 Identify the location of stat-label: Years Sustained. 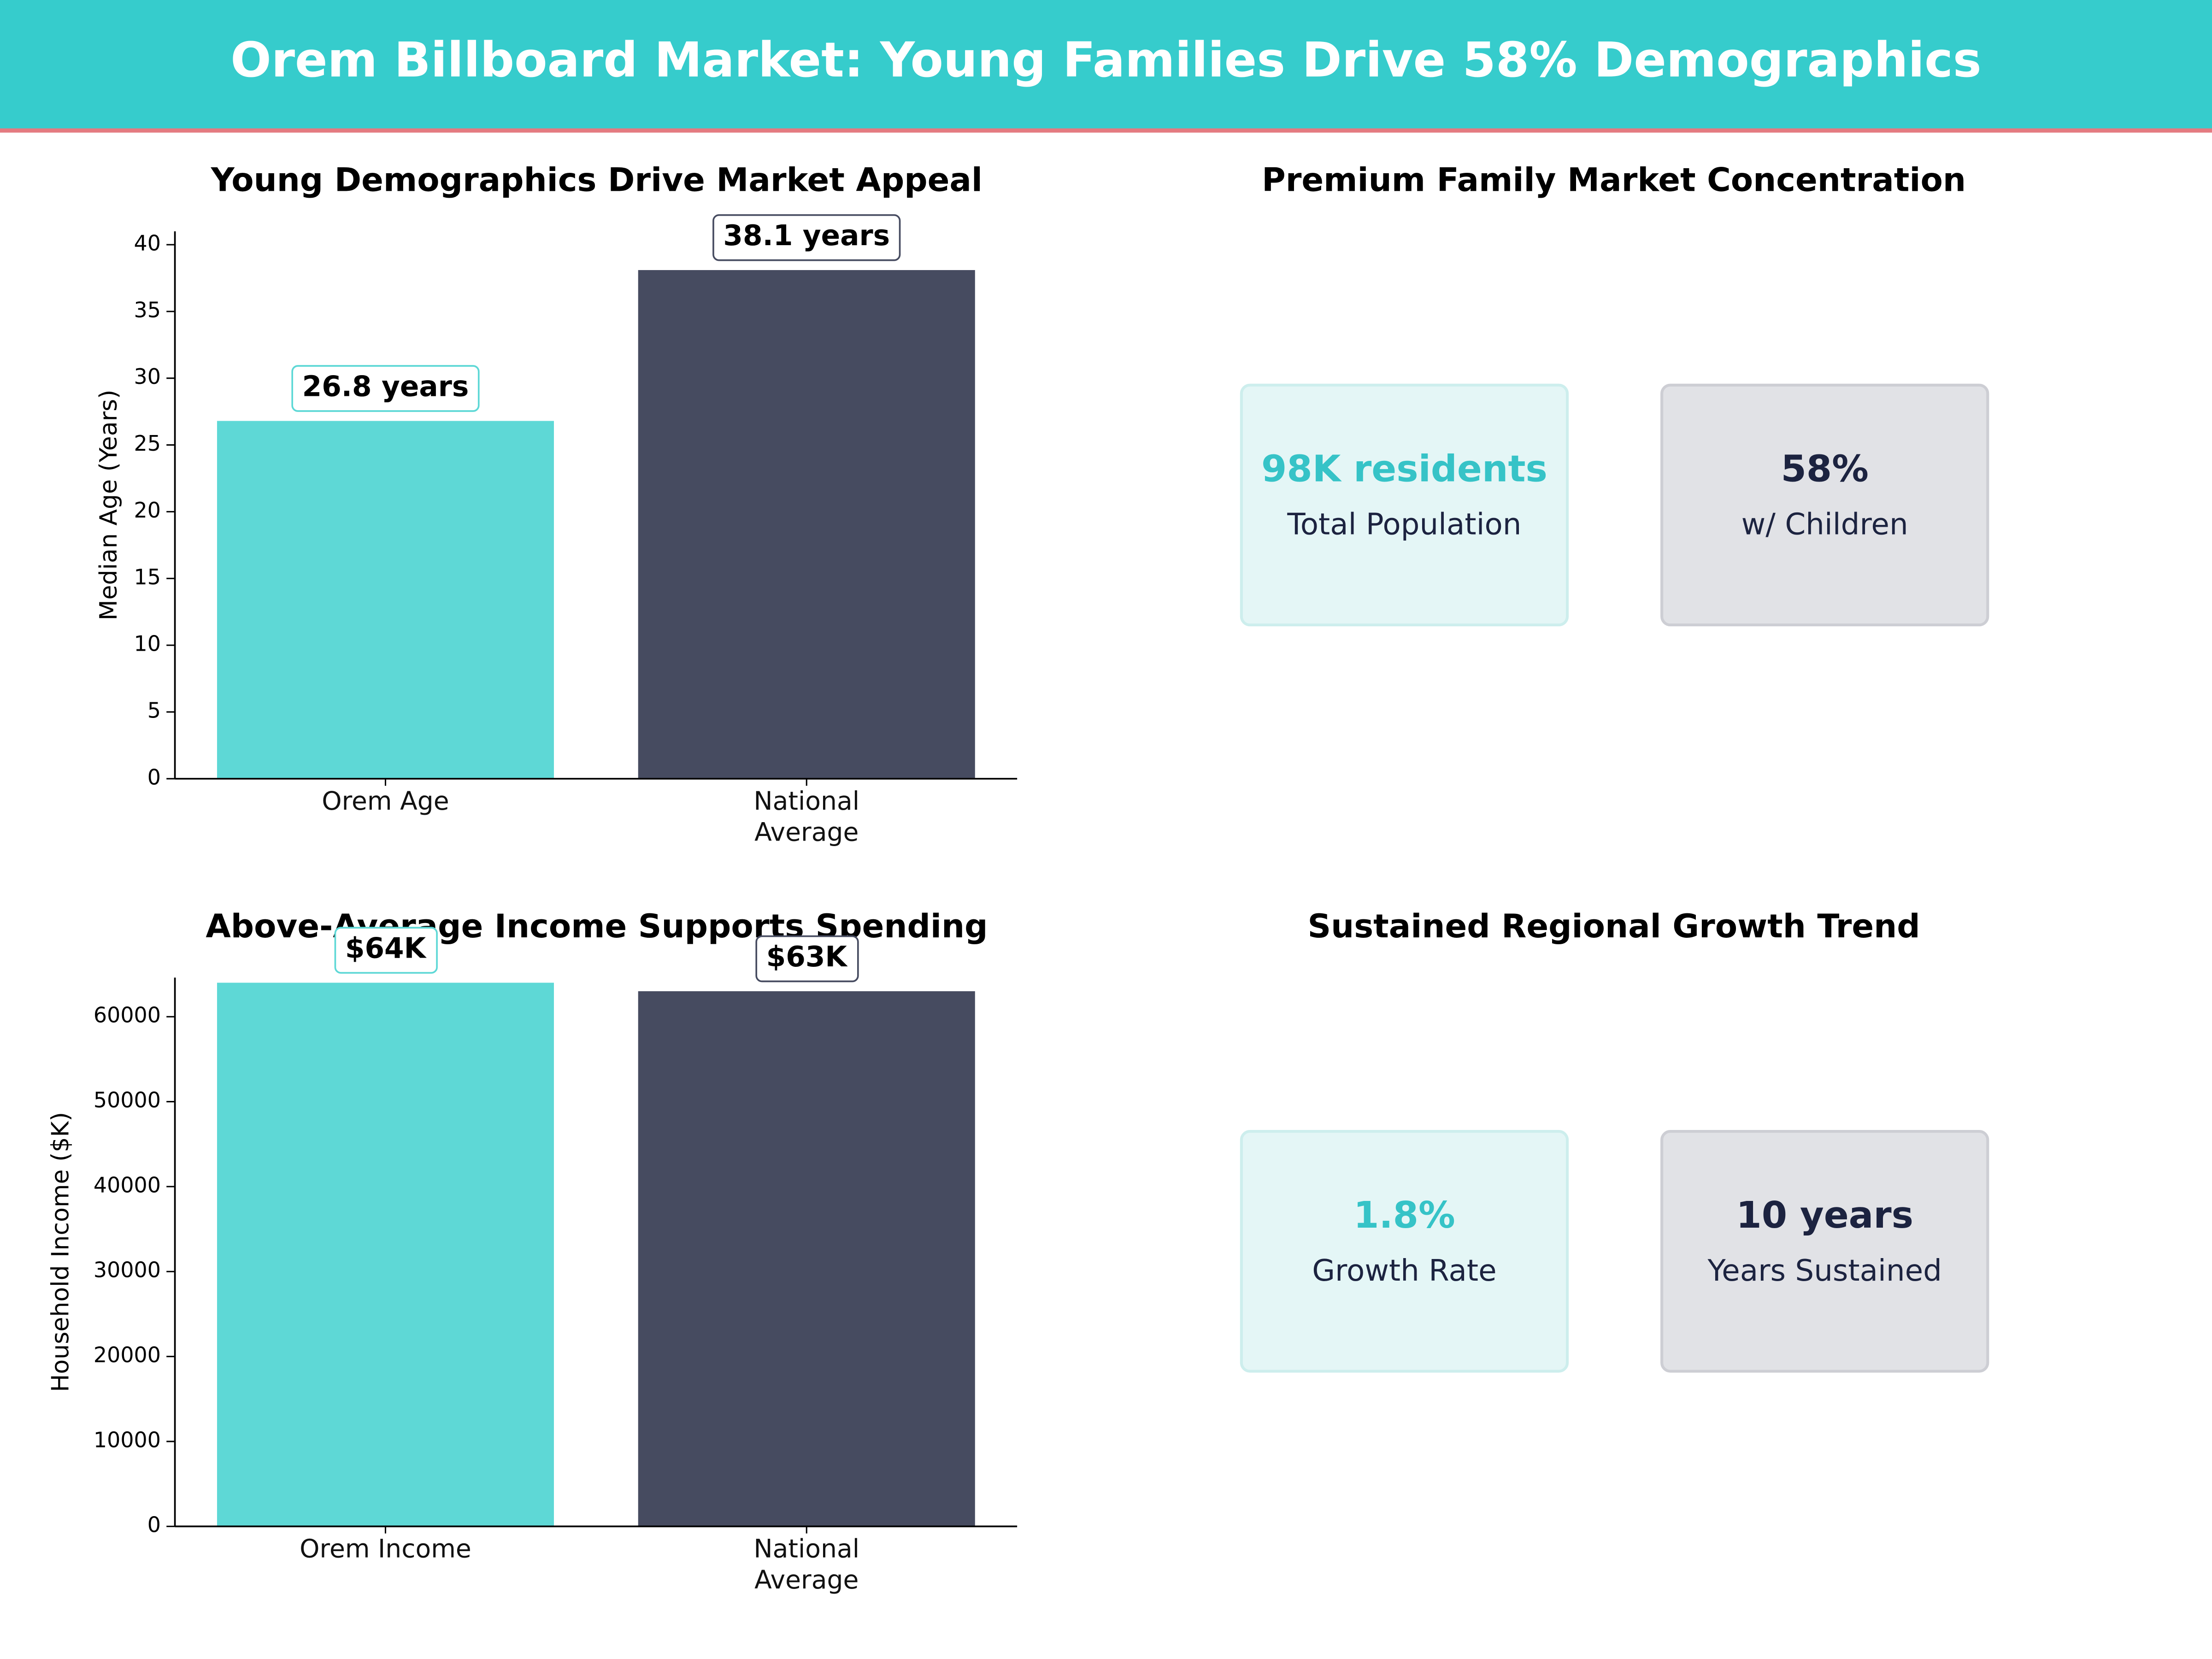
(1824, 1270).